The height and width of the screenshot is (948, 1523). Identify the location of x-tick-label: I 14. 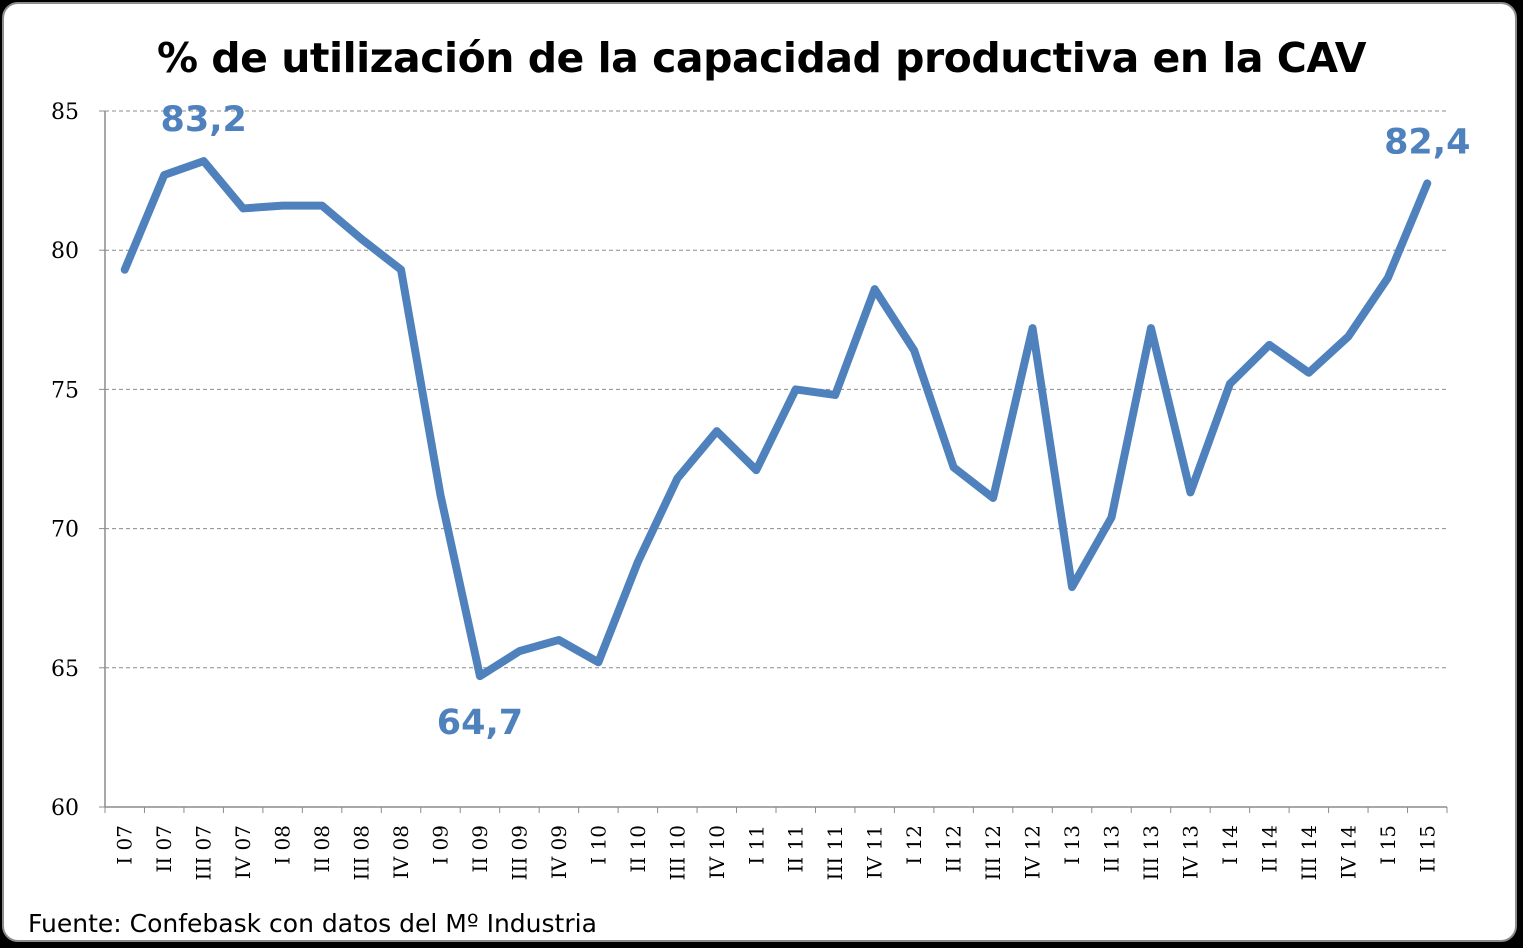
(1230, 845).